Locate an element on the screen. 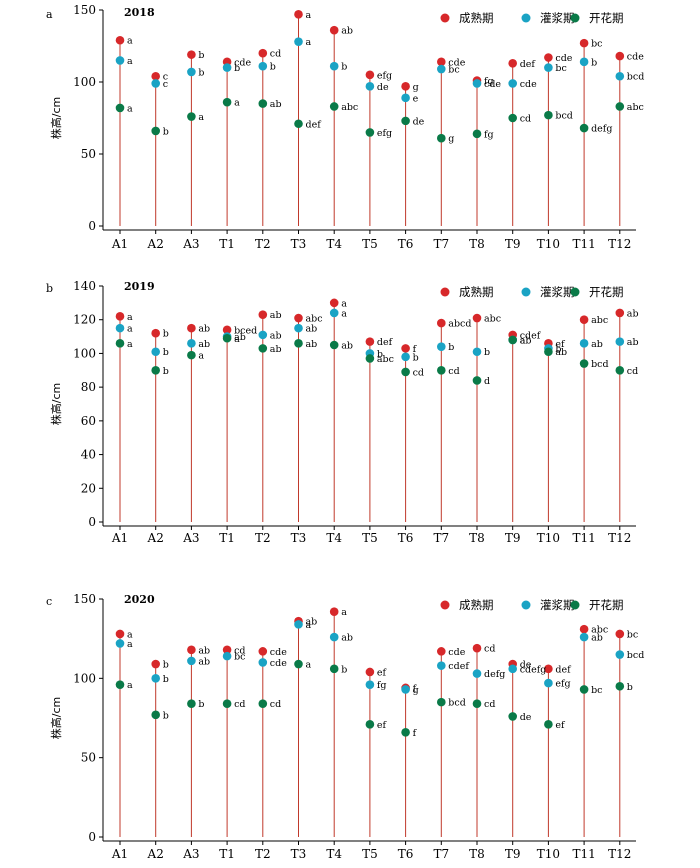 The width and height of the screenshot is (700, 868). y-tick-label: 0 is located at coordinates (92, 522).